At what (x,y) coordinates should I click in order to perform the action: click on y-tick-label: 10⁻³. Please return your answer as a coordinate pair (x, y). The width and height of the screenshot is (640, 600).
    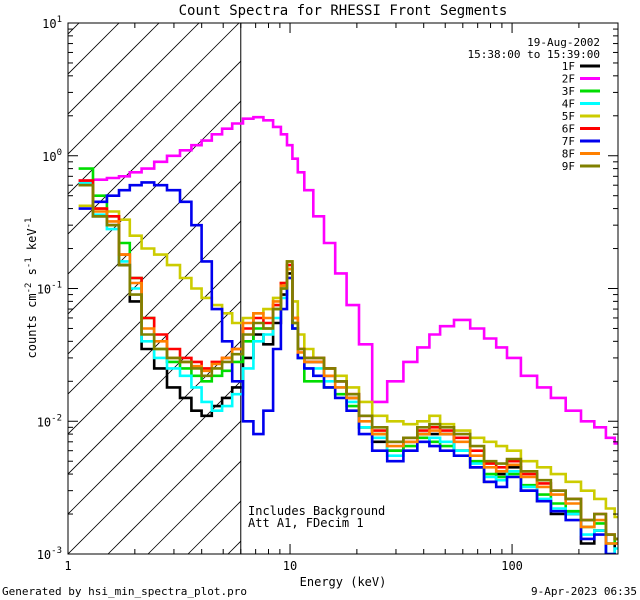
    Looking at the image, I should click on (49, 554).